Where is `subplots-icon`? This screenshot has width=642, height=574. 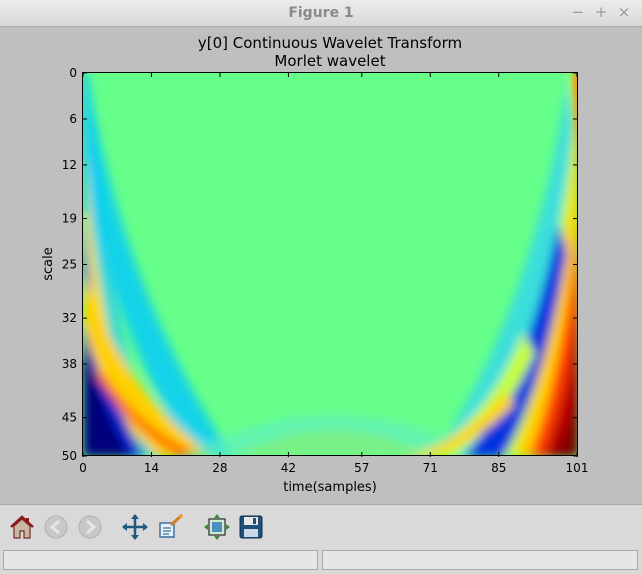
subplots-icon is located at coordinates (217, 527).